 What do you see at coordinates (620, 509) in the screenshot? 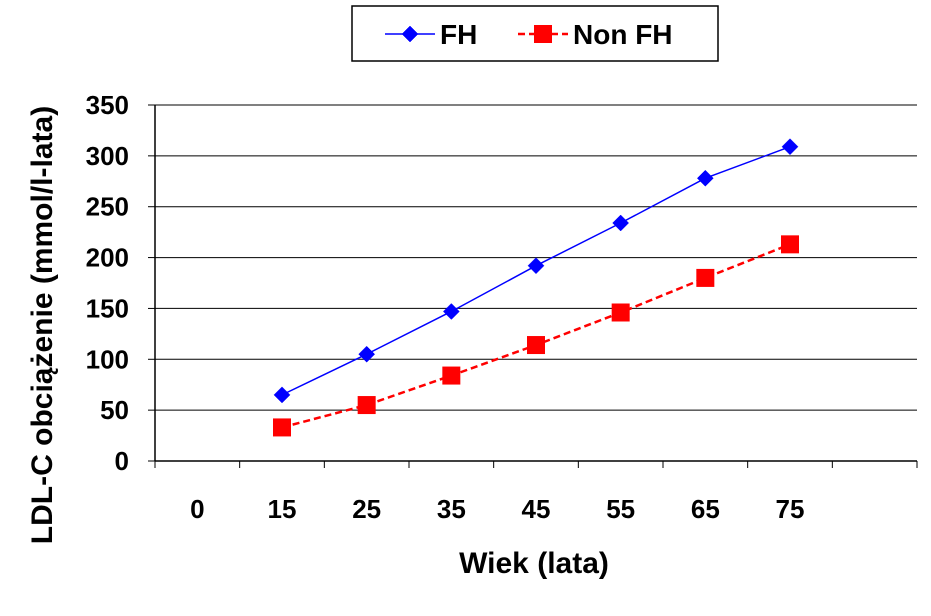
I see `x-tick-label: 55` at bounding box center [620, 509].